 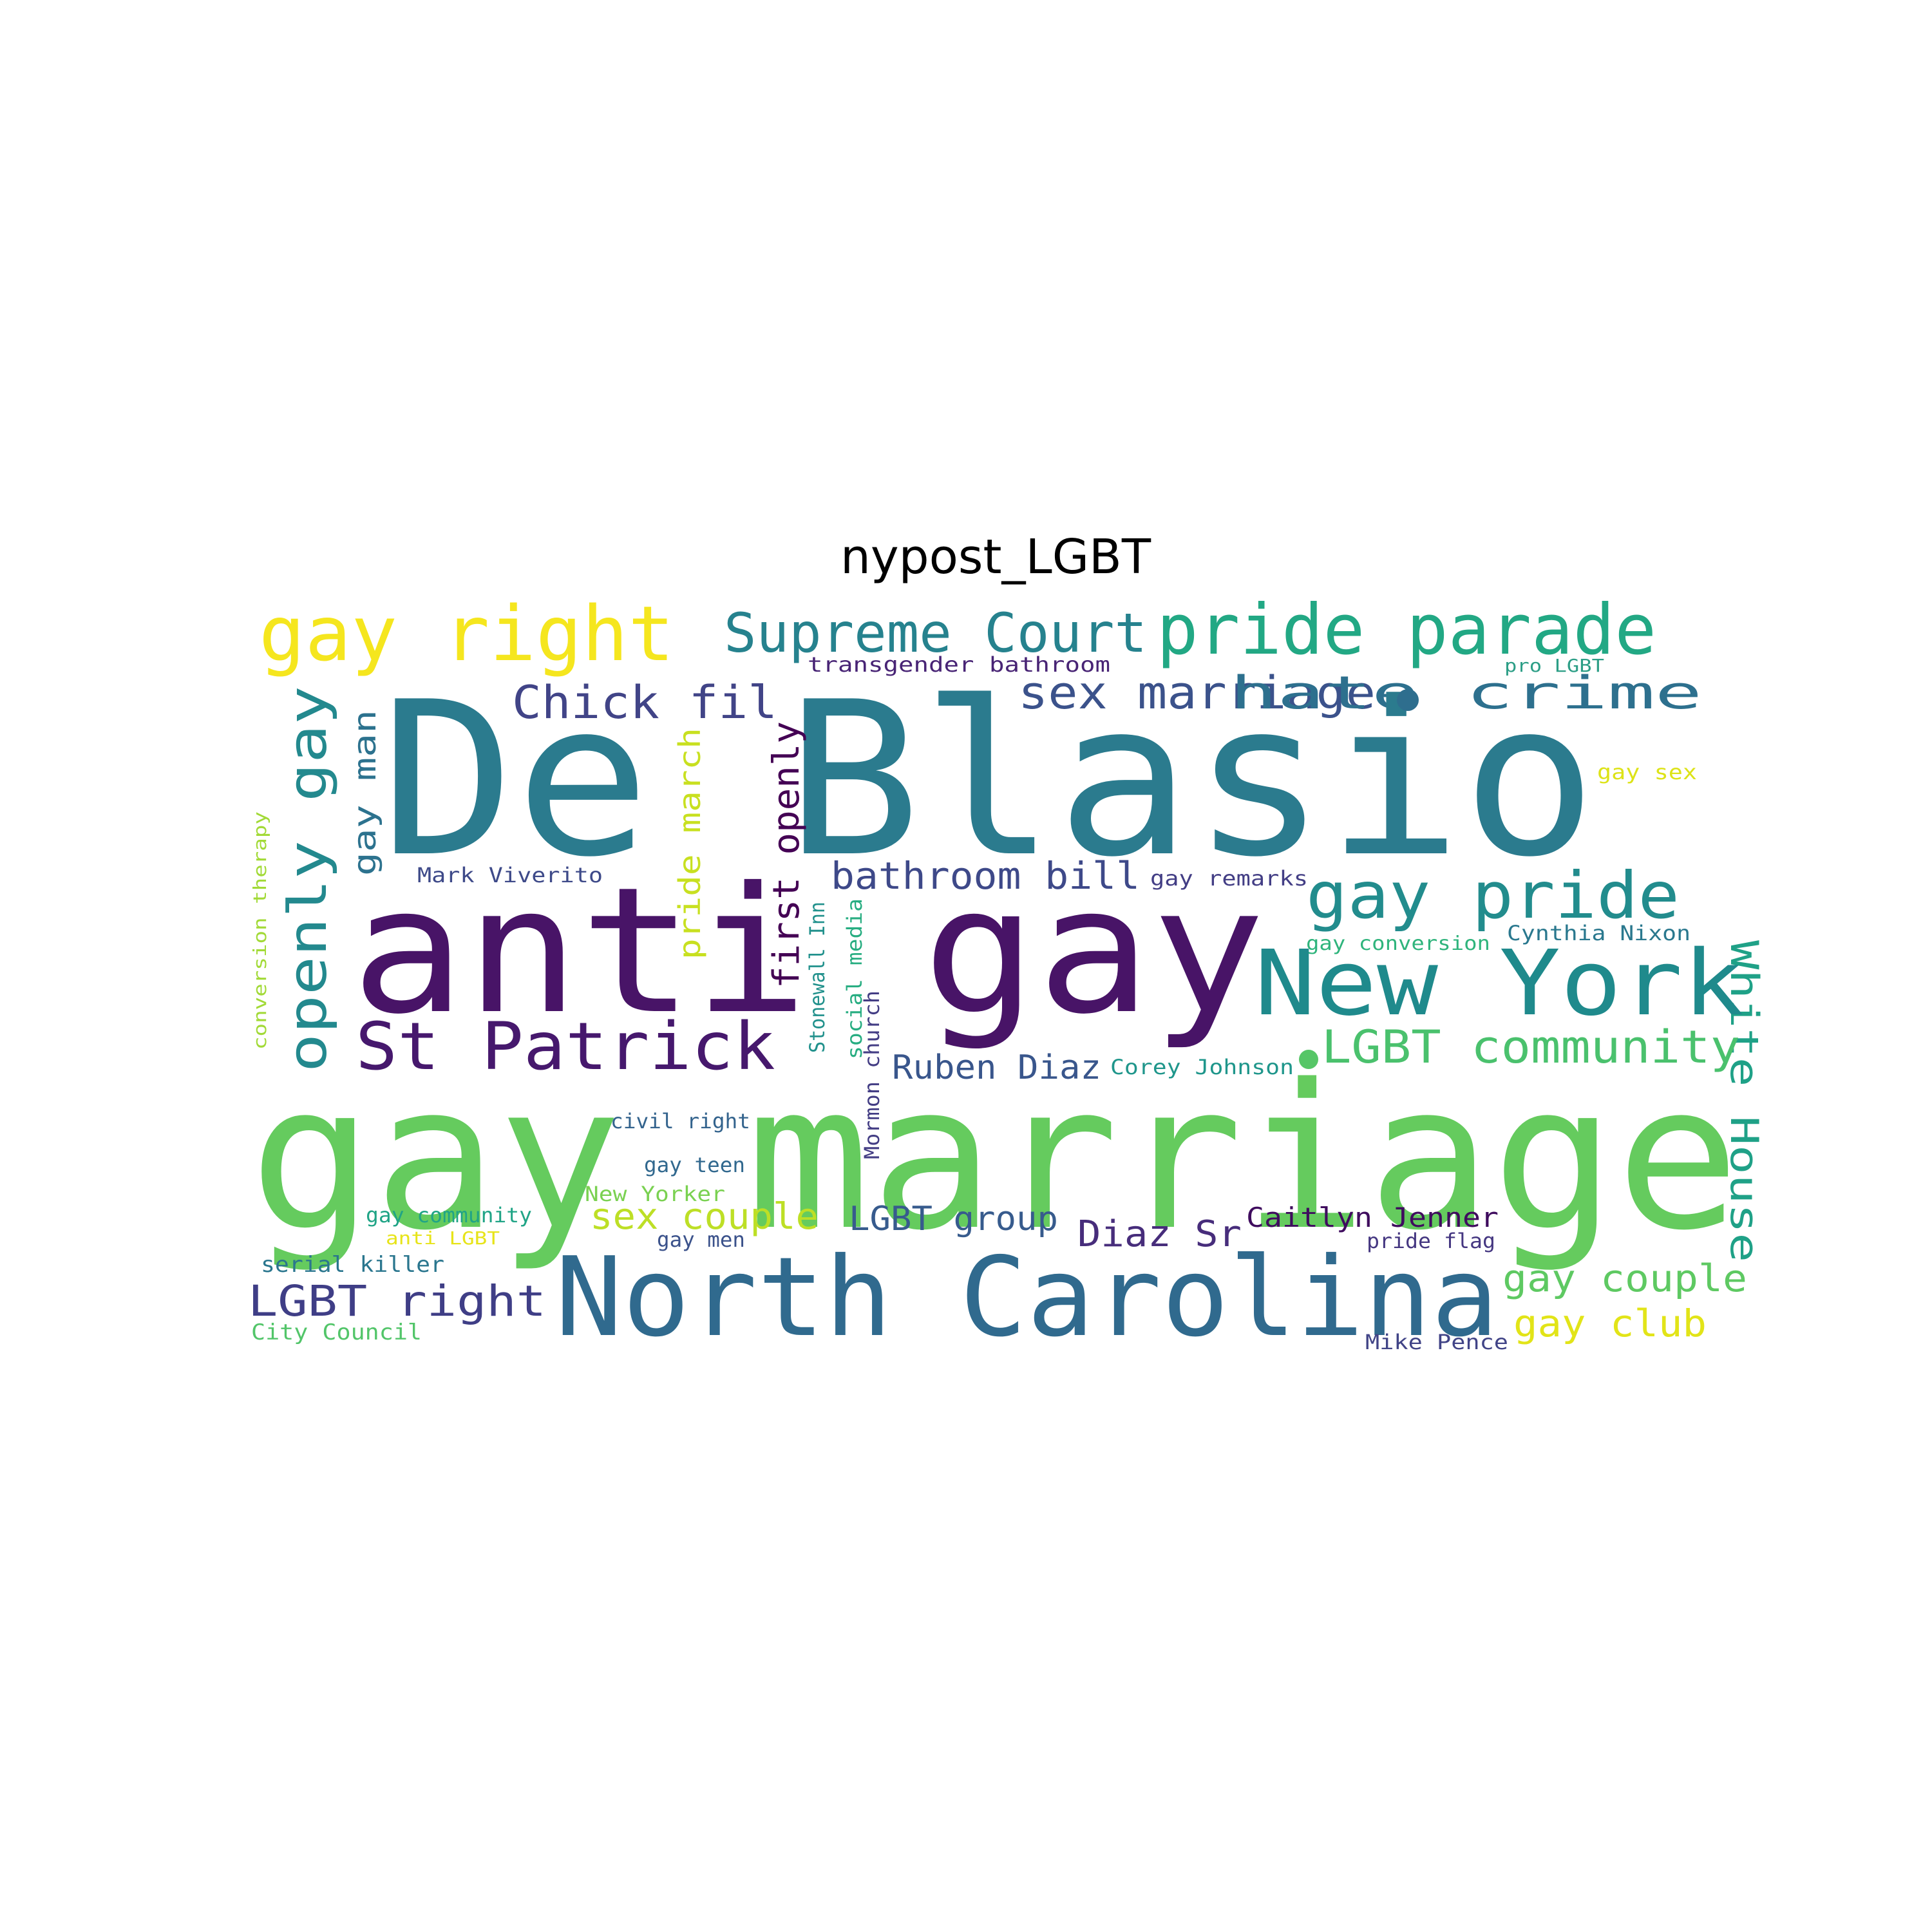 I want to click on cloud-word: pride flag, so click(x=1431, y=1241).